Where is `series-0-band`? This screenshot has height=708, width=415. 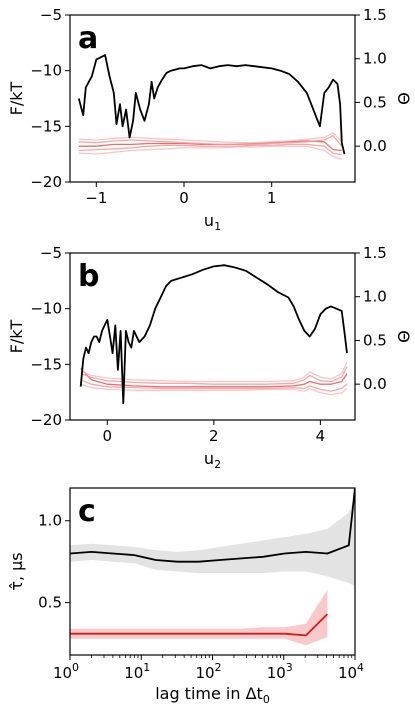
series-0-band is located at coordinates (212, 541).